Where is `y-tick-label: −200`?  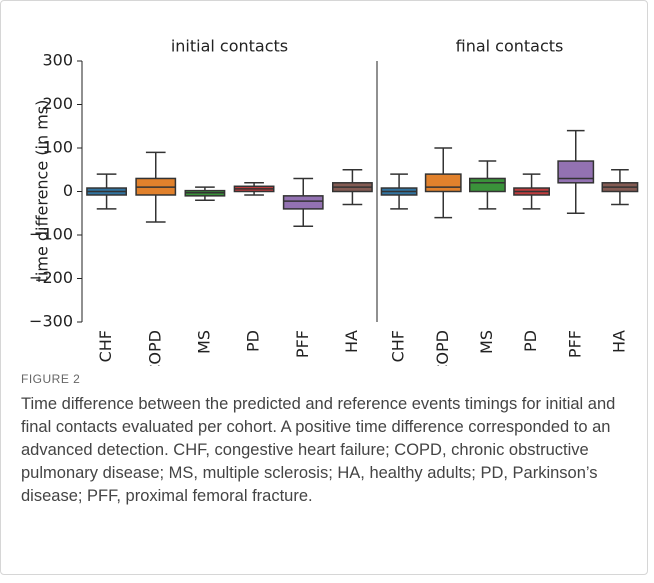 y-tick-label: −200 is located at coordinates (51, 277).